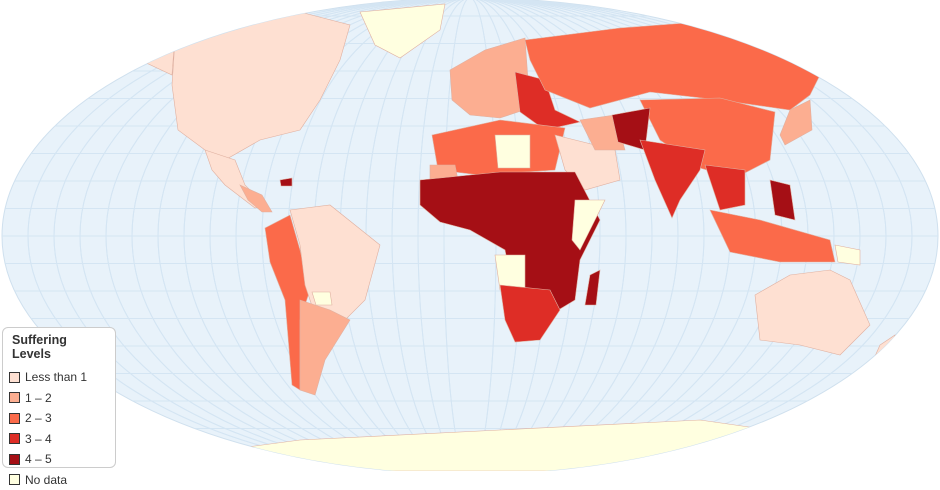 The image size is (940, 490). What do you see at coordinates (38, 439) in the screenshot?
I see `legend-label: 3 – 4` at bounding box center [38, 439].